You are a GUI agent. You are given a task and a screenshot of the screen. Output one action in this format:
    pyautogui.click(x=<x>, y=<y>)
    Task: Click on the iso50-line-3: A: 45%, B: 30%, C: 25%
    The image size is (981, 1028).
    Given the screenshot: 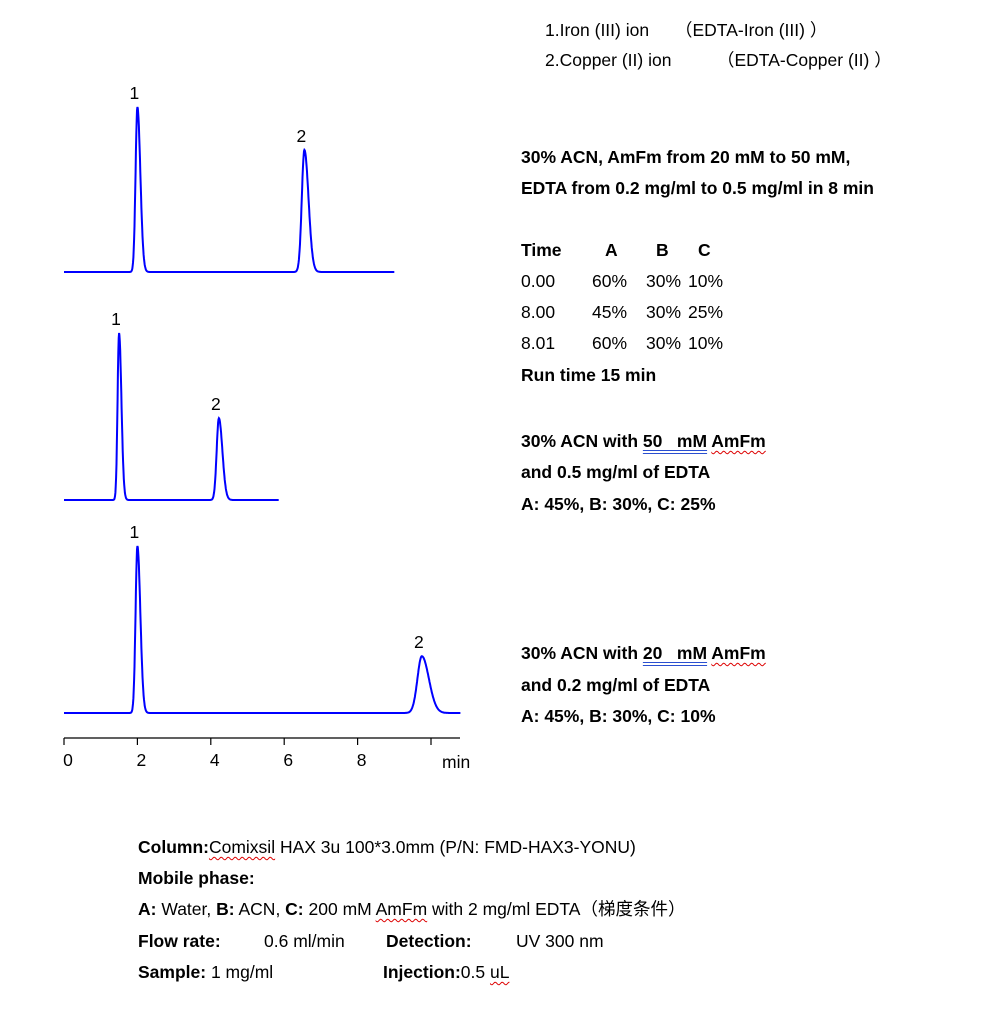 What is the action you would take?
    pyautogui.click(x=618, y=504)
    